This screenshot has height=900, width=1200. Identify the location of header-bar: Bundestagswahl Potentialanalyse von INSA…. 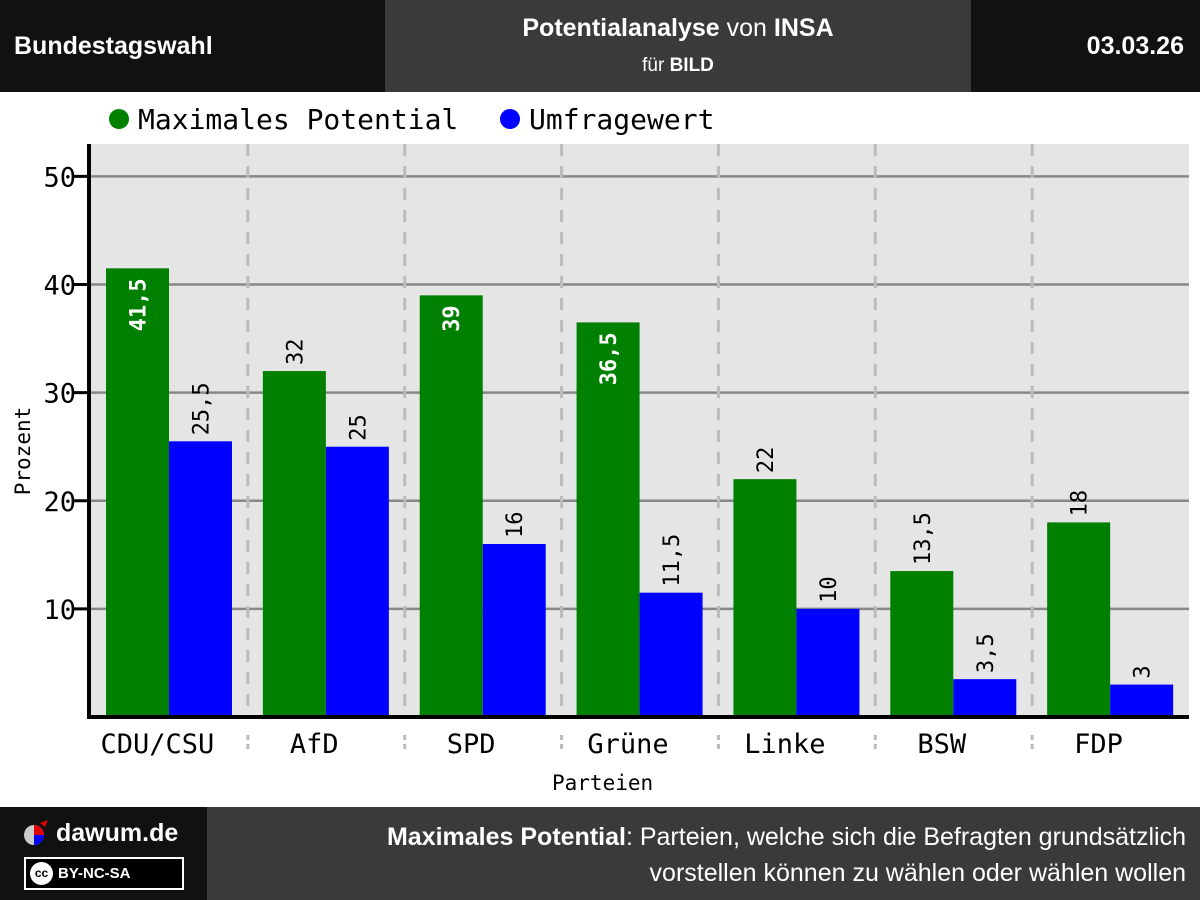
(600, 46).